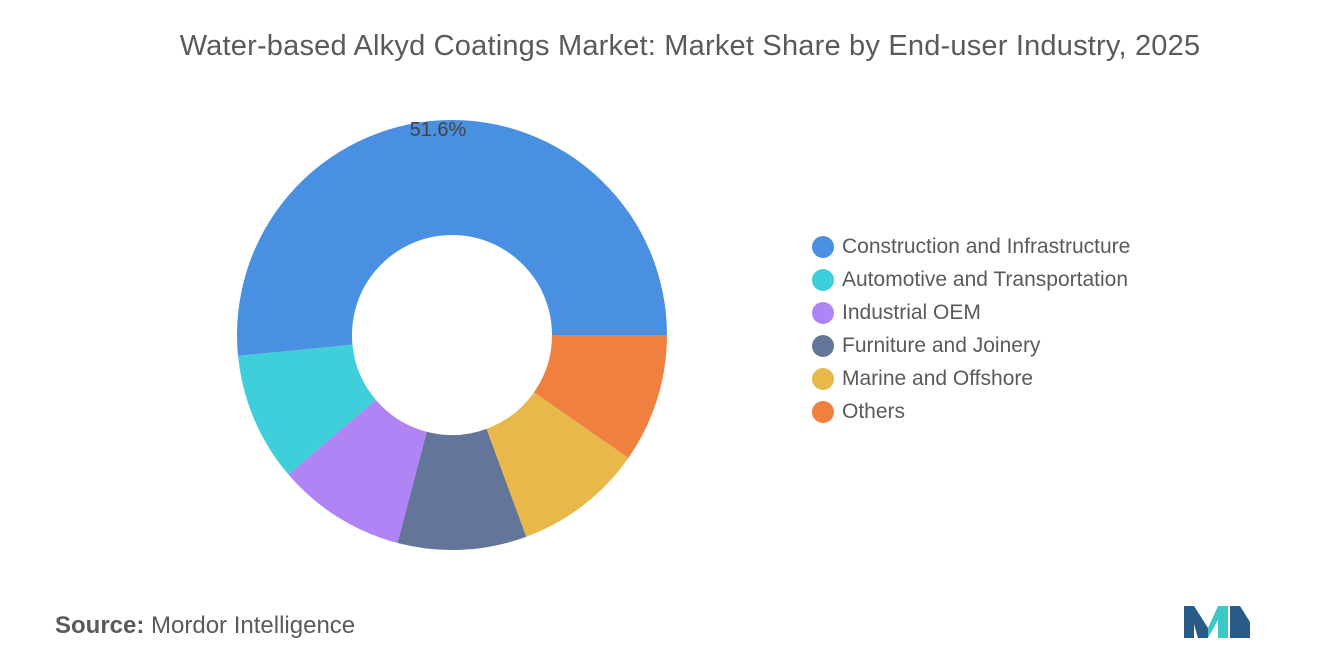  What do you see at coordinates (1217, 622) in the screenshot?
I see `mordor-intelligence-logo-icon` at bounding box center [1217, 622].